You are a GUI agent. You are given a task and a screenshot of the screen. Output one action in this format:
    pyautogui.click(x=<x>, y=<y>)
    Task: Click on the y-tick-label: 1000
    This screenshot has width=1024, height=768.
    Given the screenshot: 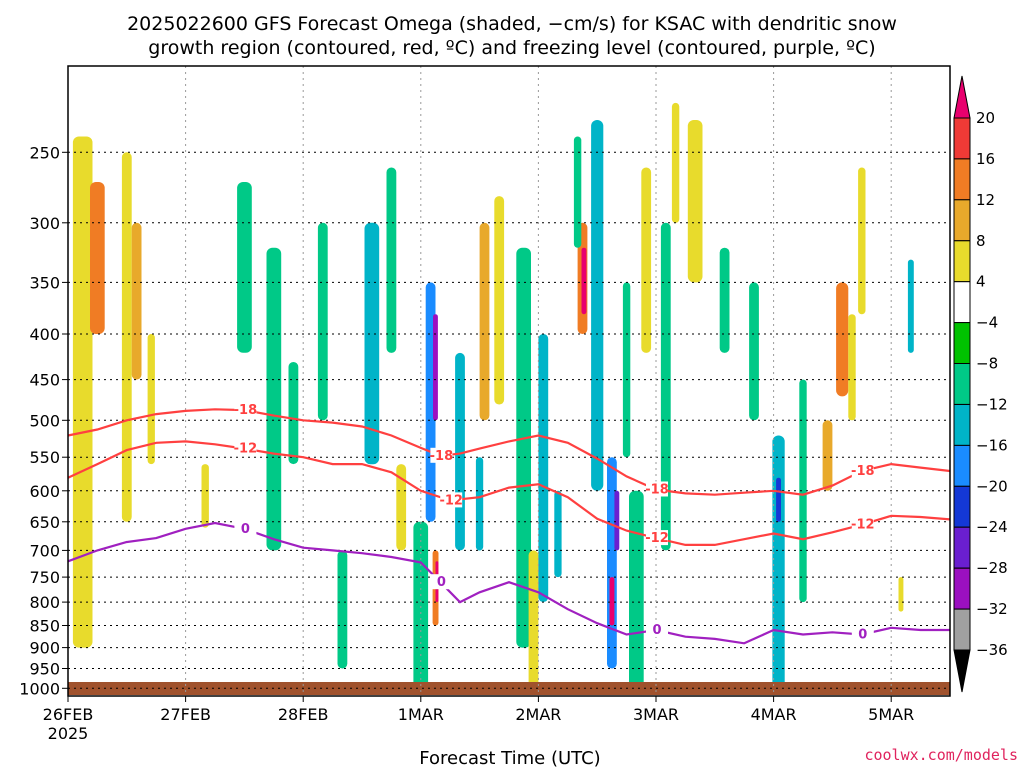 What is the action you would take?
    pyautogui.click(x=39, y=688)
    